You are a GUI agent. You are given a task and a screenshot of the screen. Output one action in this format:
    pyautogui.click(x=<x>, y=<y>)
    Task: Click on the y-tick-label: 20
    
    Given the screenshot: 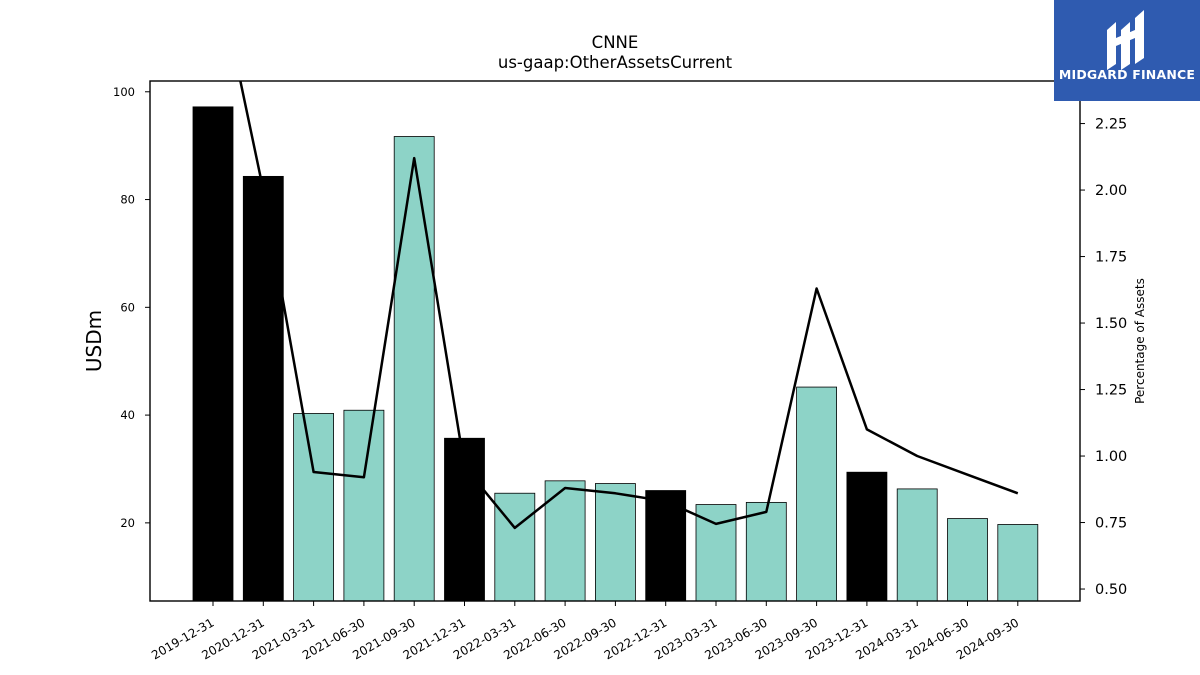 What is the action you would take?
    pyautogui.click(x=127, y=523)
    